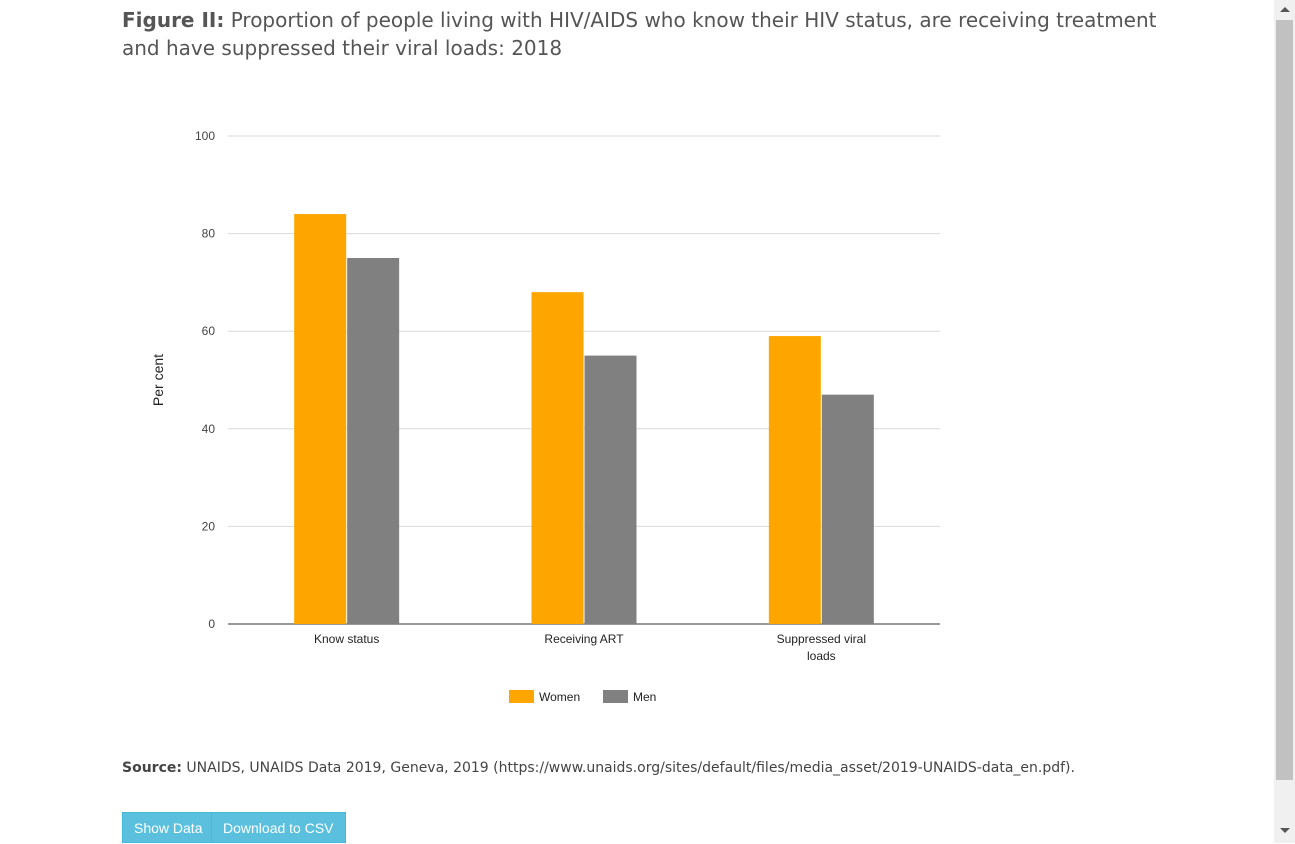 Image resolution: width=1295 pixels, height=844 pixels. What do you see at coordinates (173, 20) in the screenshot?
I see `figure-label: Figure II:` at bounding box center [173, 20].